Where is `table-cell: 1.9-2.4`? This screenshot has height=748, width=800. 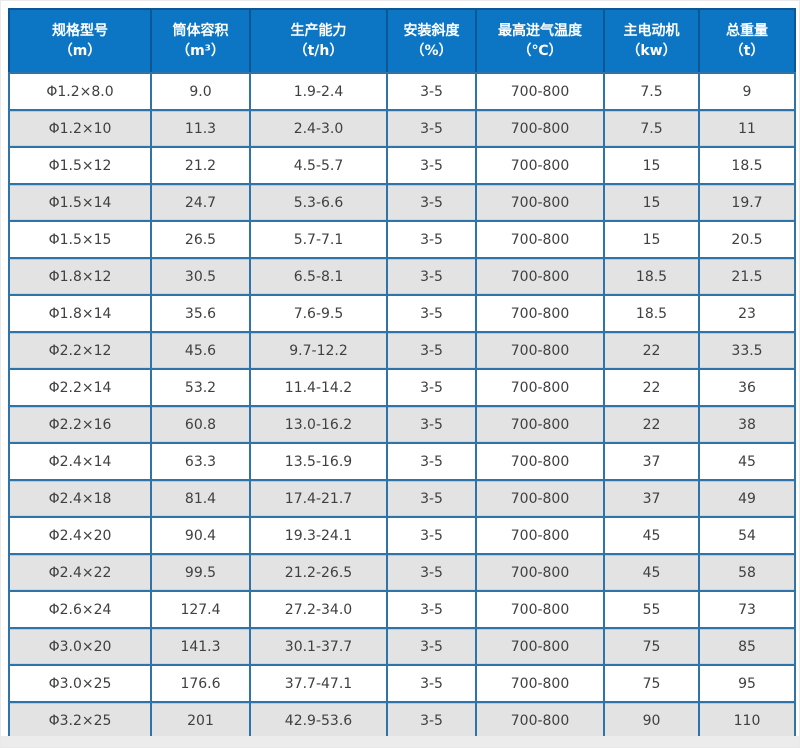
table-cell: 1.9-2.4 is located at coordinates (318, 91).